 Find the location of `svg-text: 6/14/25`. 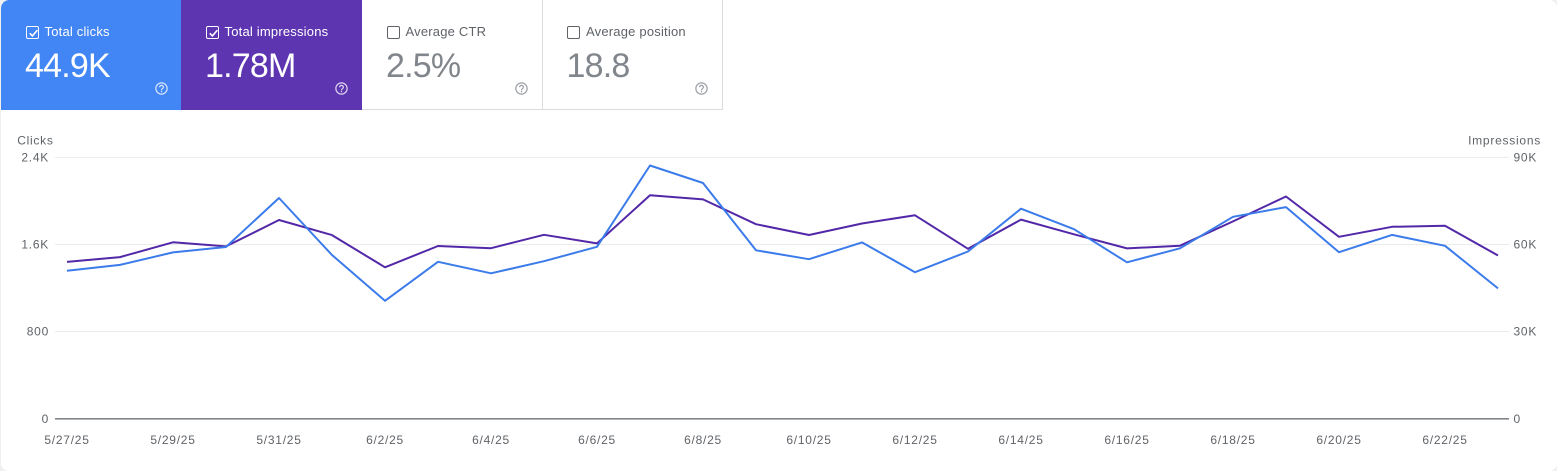

svg-text: 6/14/25 is located at coordinates (1020, 440).